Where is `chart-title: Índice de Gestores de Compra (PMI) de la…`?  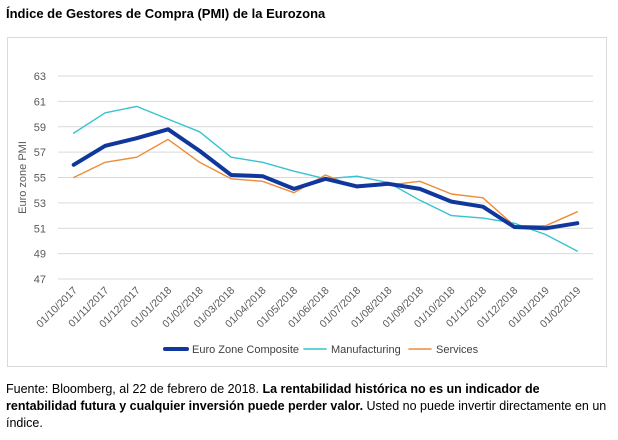
chart-title: Índice de Gestores de Compra (PMI) de la… is located at coordinates (166, 13).